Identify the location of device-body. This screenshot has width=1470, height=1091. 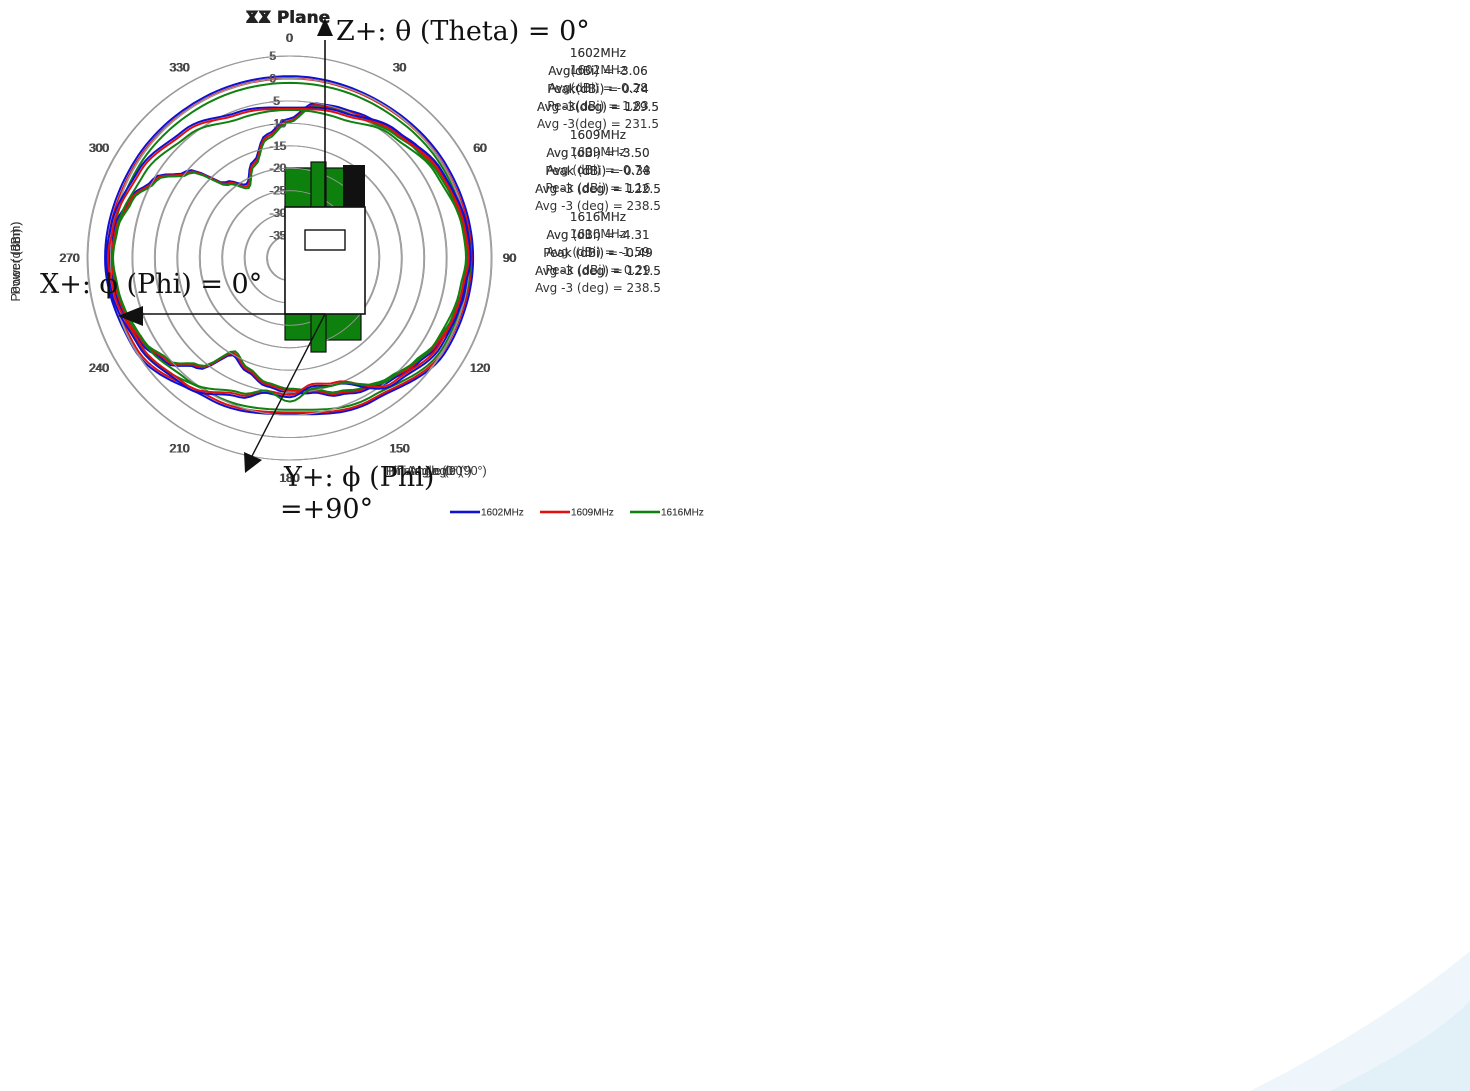
(325, 260).